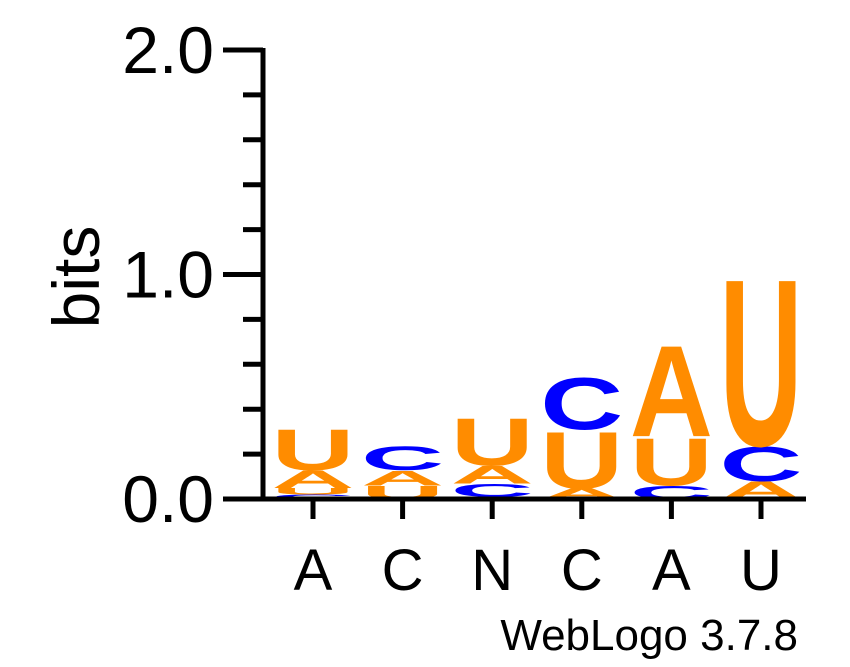 The height and width of the screenshot is (667, 850). I want to click on letter-stack: UCAU, so click(492, 452).